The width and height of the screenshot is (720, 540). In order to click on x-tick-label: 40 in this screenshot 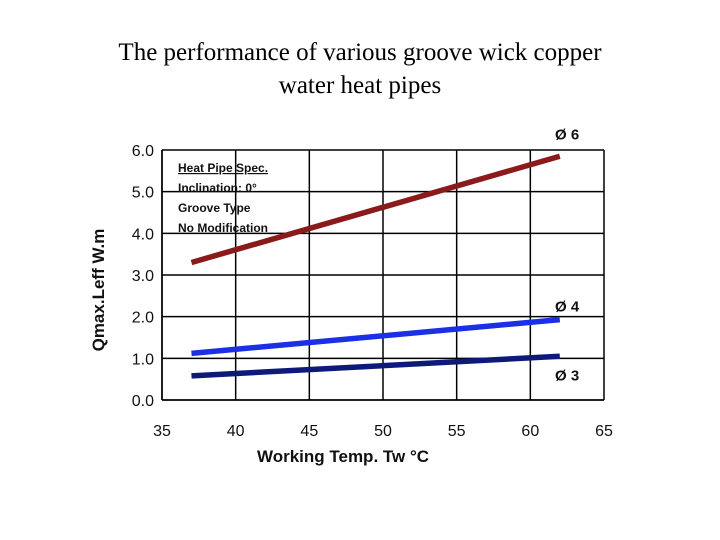, I will do `click(236, 431)`.